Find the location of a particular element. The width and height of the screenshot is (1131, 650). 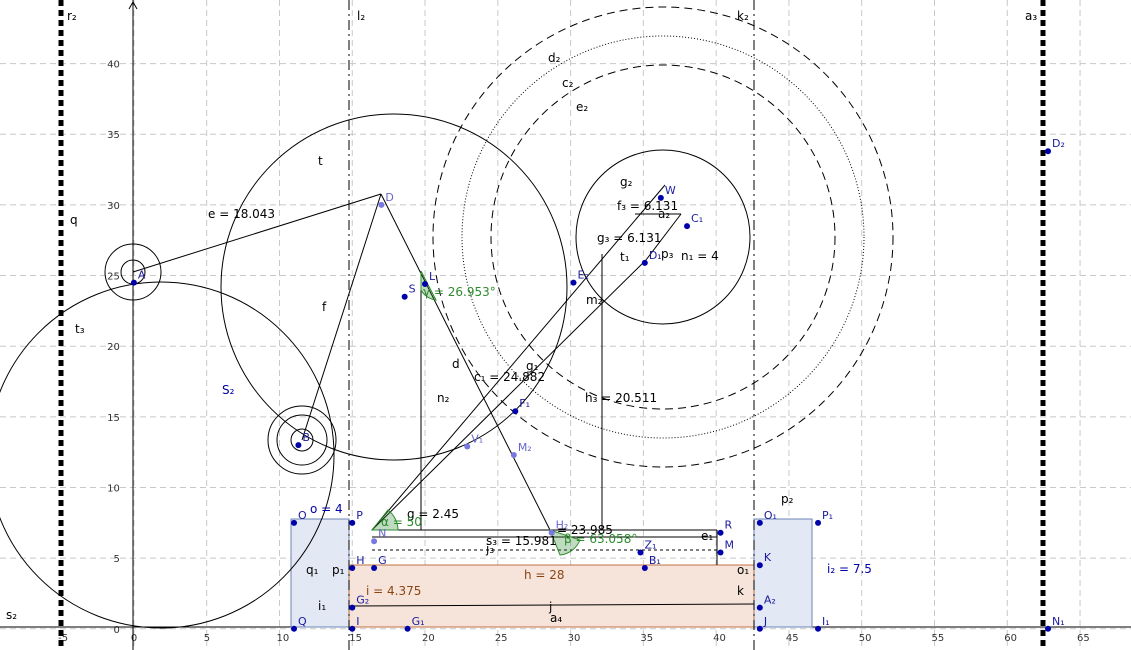

y-axis-arrow-icon is located at coordinates (133, 5).